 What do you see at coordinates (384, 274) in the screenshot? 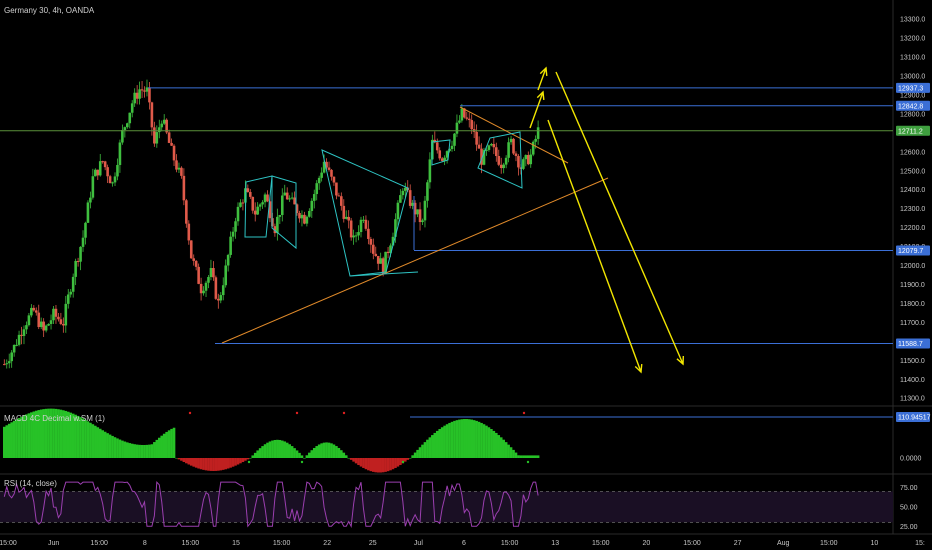
I see `support-segment` at bounding box center [384, 274].